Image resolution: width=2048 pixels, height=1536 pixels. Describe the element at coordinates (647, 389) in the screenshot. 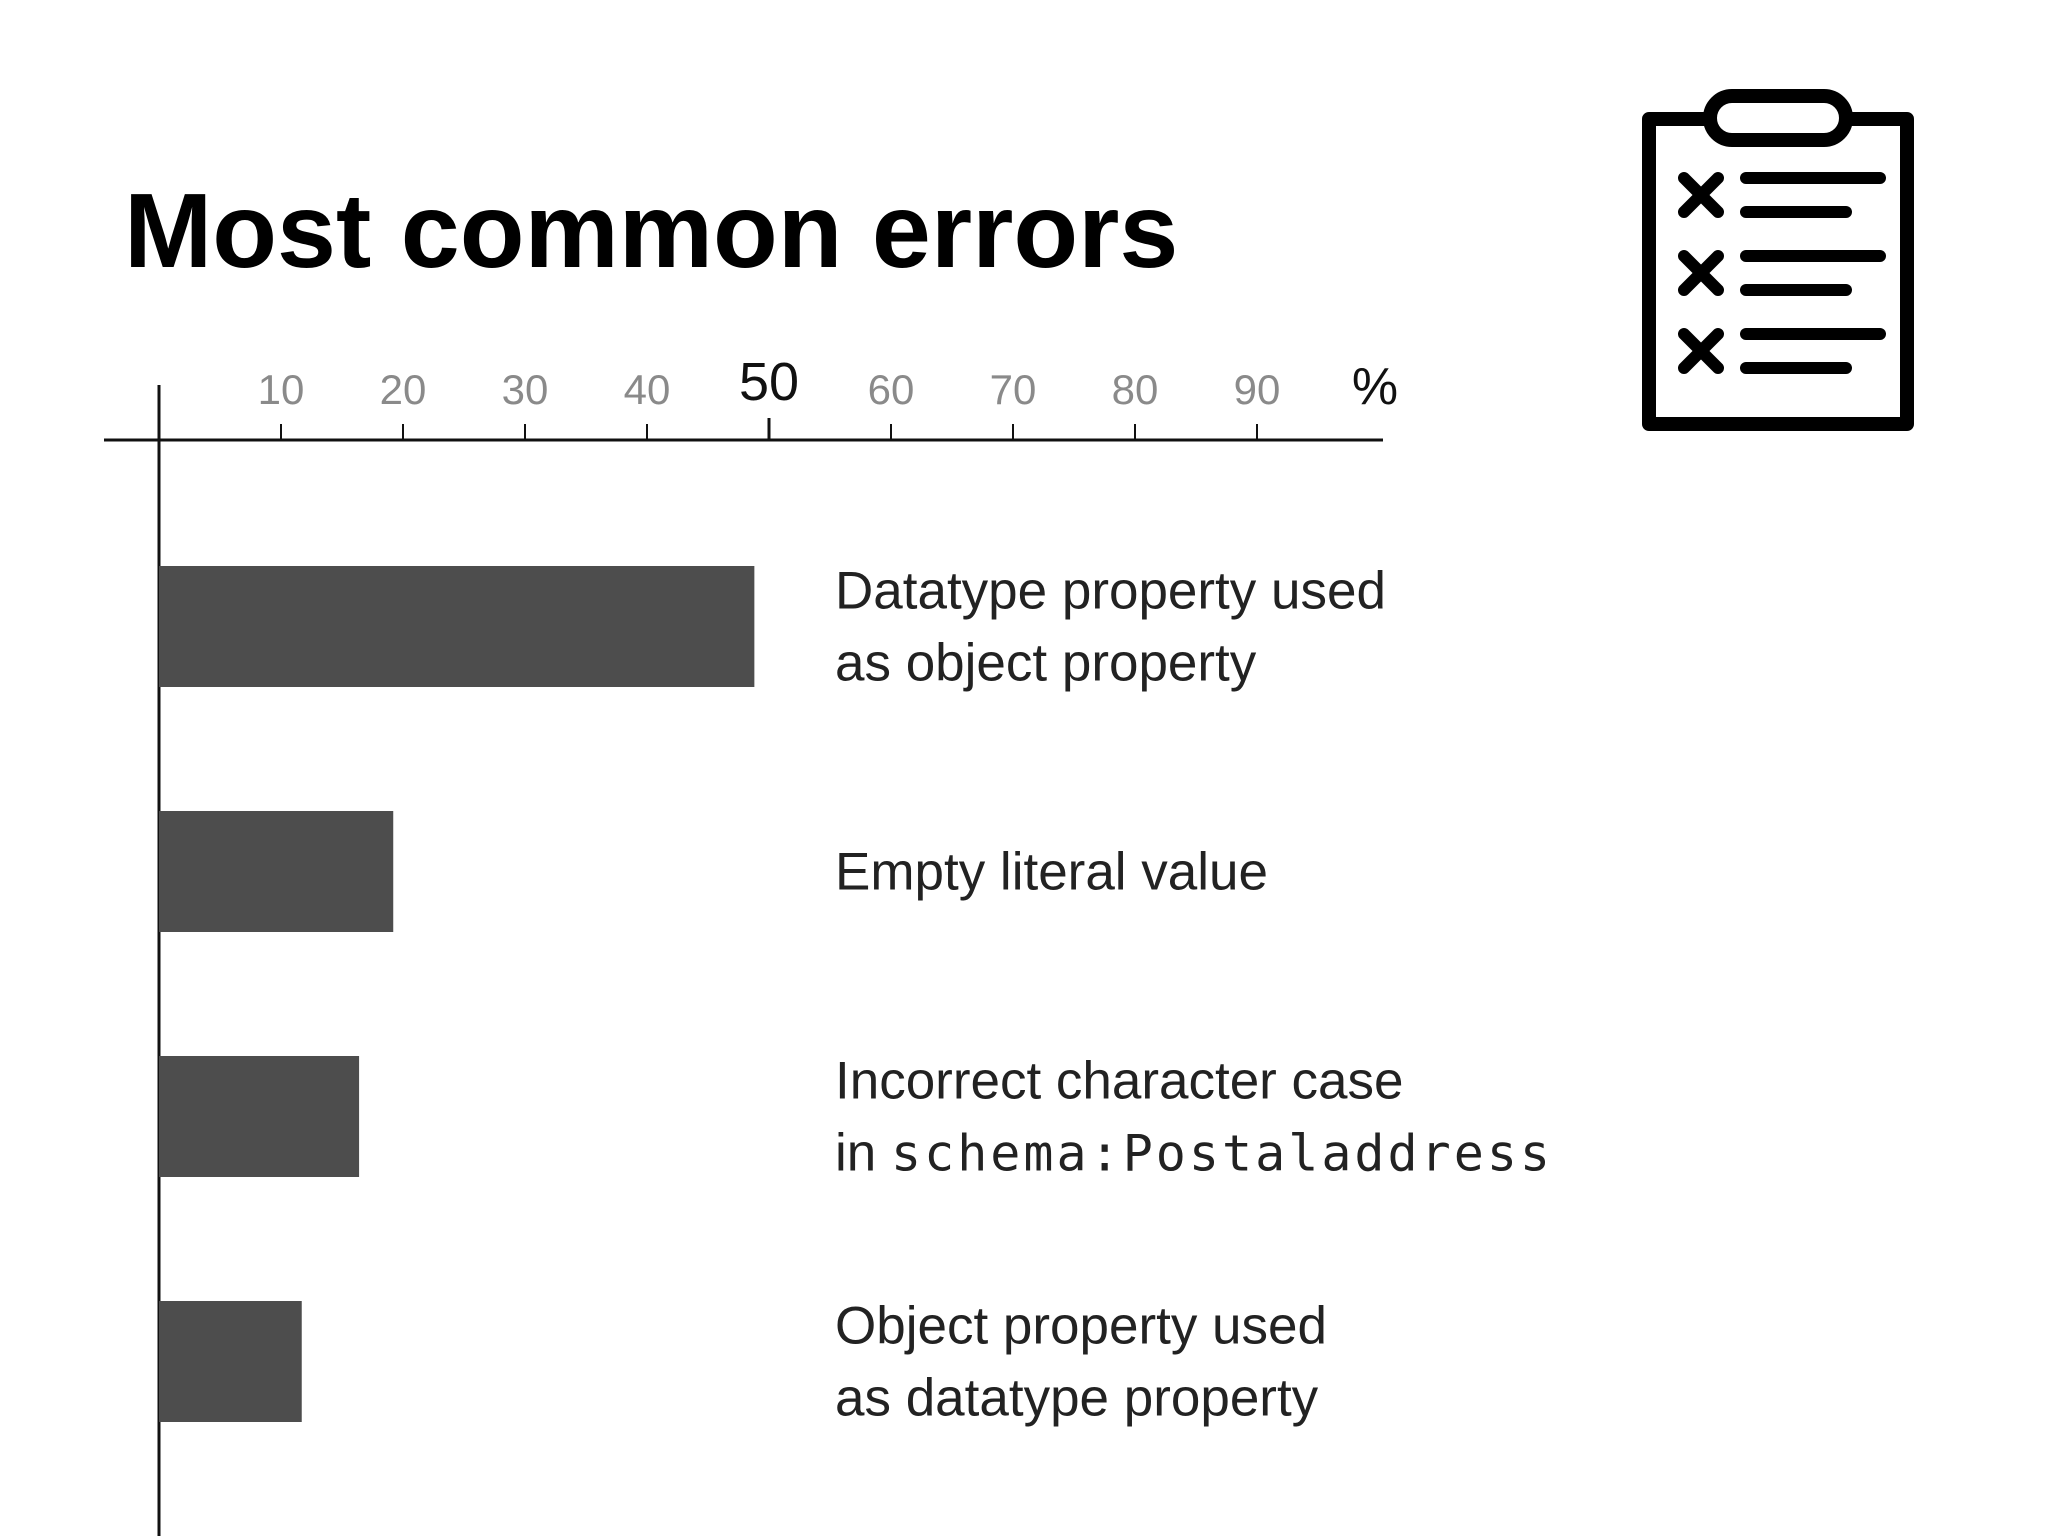

I see `x-tick-label: 40` at that location.